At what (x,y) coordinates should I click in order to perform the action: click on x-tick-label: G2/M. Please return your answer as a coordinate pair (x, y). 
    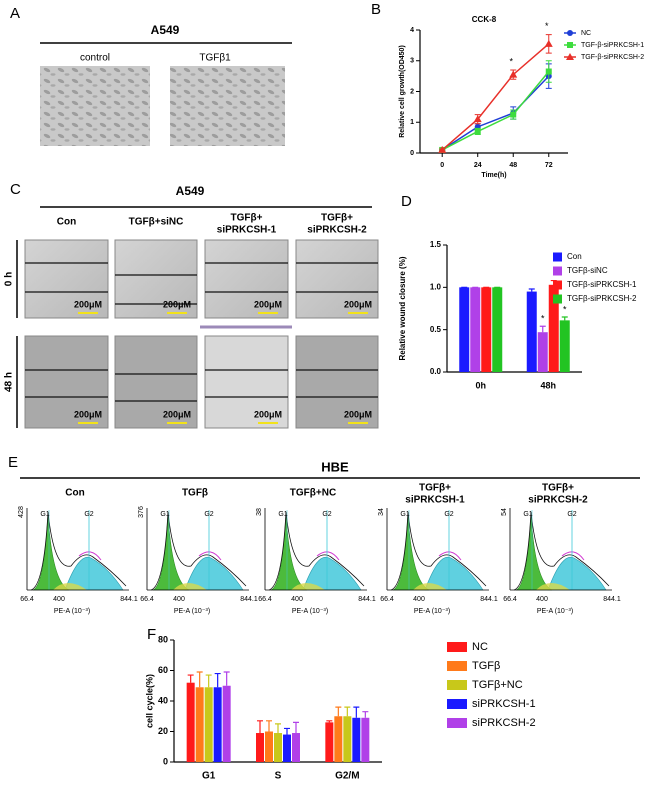
    Looking at the image, I should click on (347, 776).